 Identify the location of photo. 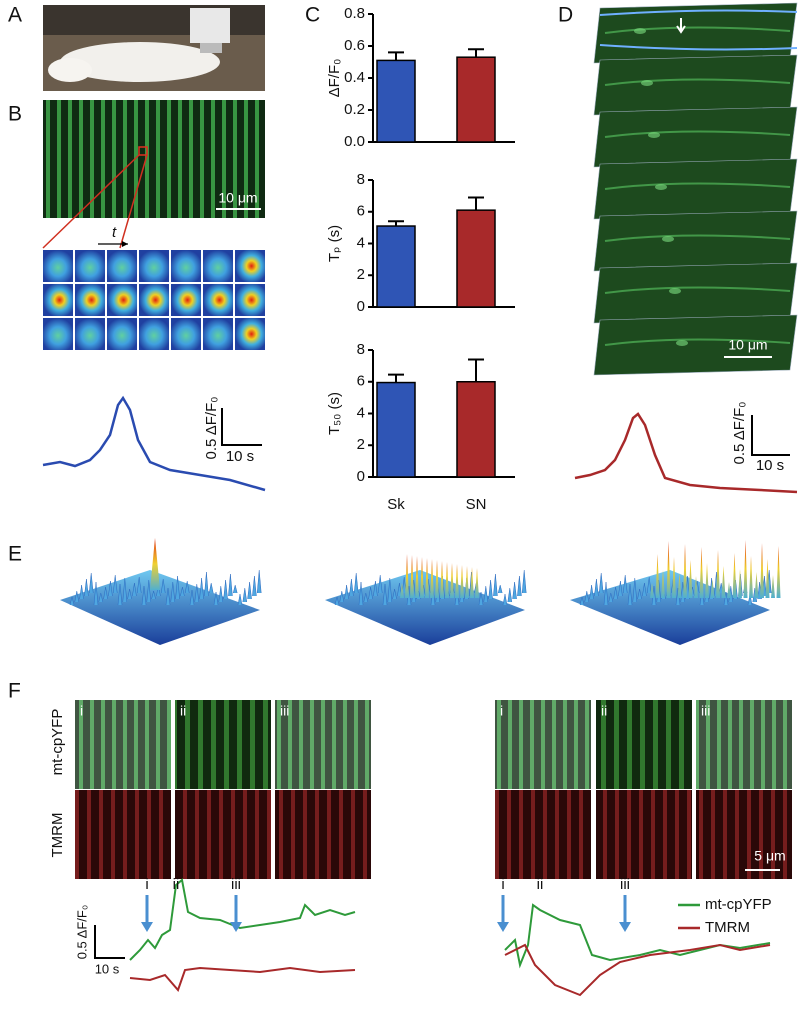
(154, 48).